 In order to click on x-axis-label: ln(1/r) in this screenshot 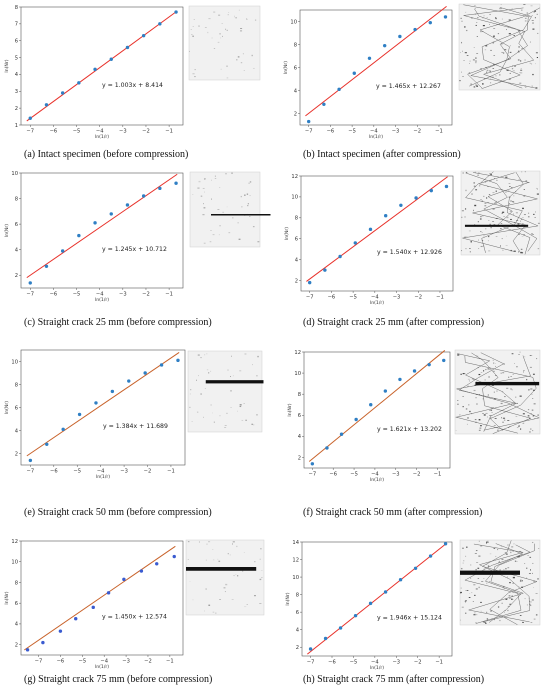, I will do `click(377, 668)`.